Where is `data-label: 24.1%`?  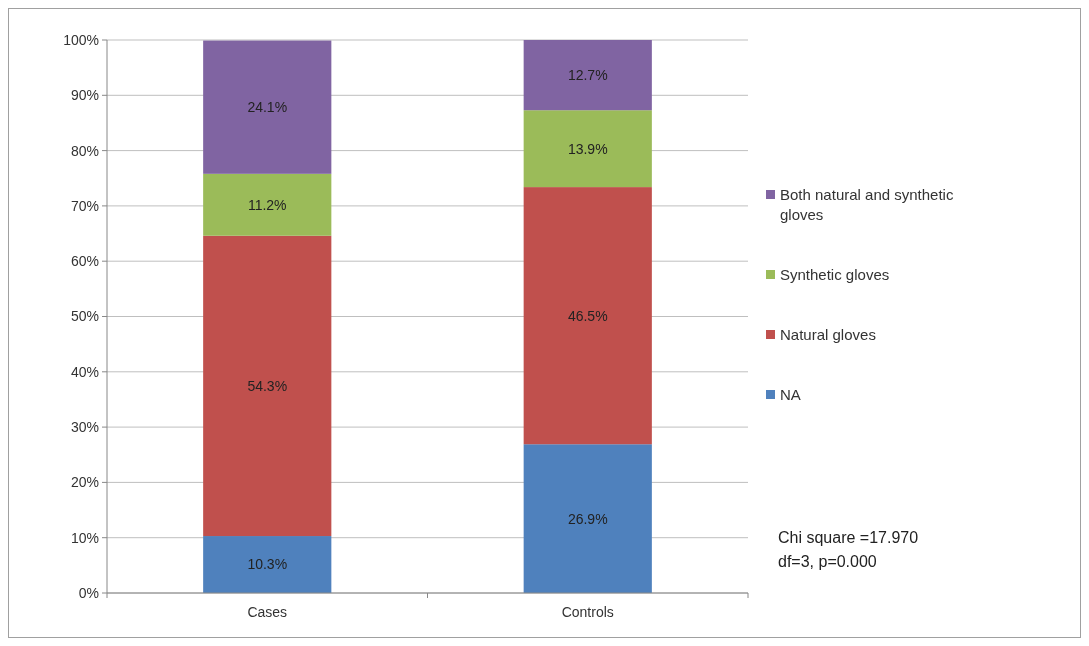 data-label: 24.1% is located at coordinates (267, 107).